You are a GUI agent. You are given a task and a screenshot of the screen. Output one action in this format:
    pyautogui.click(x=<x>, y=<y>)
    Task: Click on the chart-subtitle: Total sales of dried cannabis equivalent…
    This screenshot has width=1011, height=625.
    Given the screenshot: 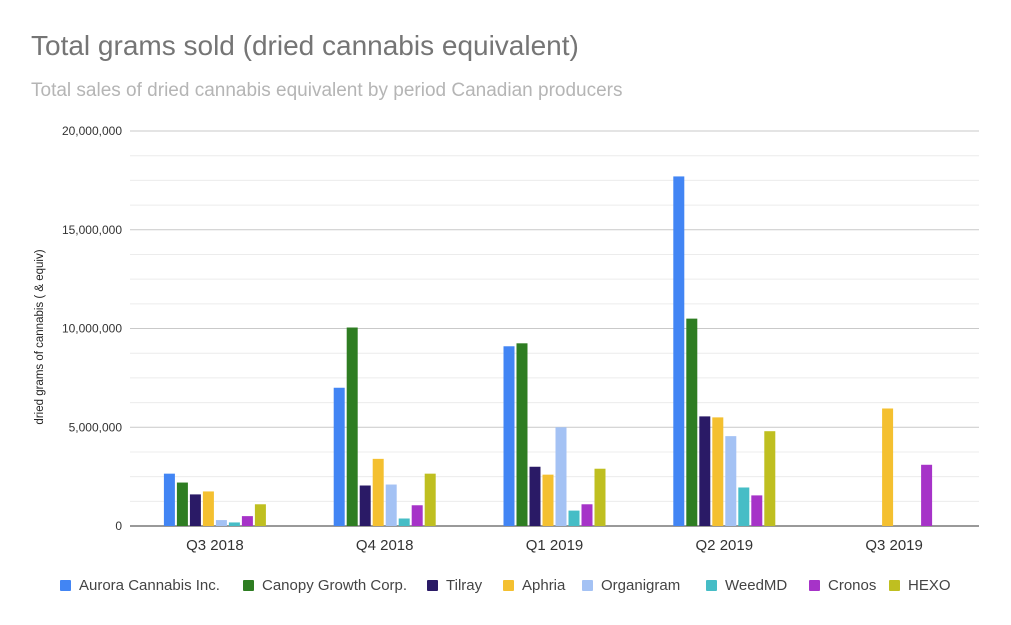 What is the action you would take?
    pyautogui.click(x=327, y=90)
    